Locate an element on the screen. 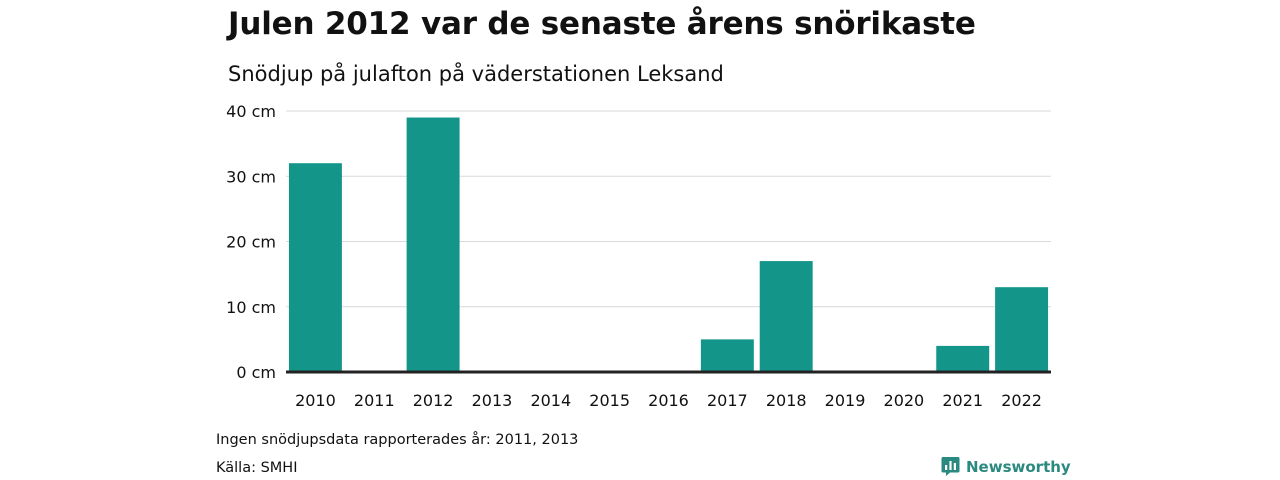 The height and width of the screenshot is (480, 1280). x-tick-label: 2014 is located at coordinates (550, 400).